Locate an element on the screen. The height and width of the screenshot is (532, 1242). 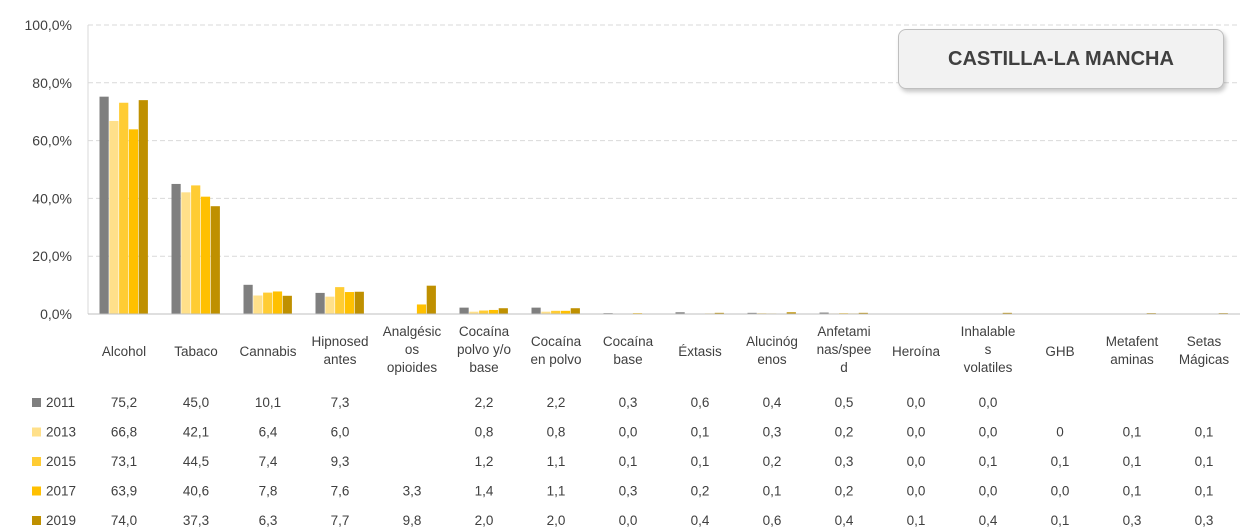
category-label: os is located at coordinates (412, 349).